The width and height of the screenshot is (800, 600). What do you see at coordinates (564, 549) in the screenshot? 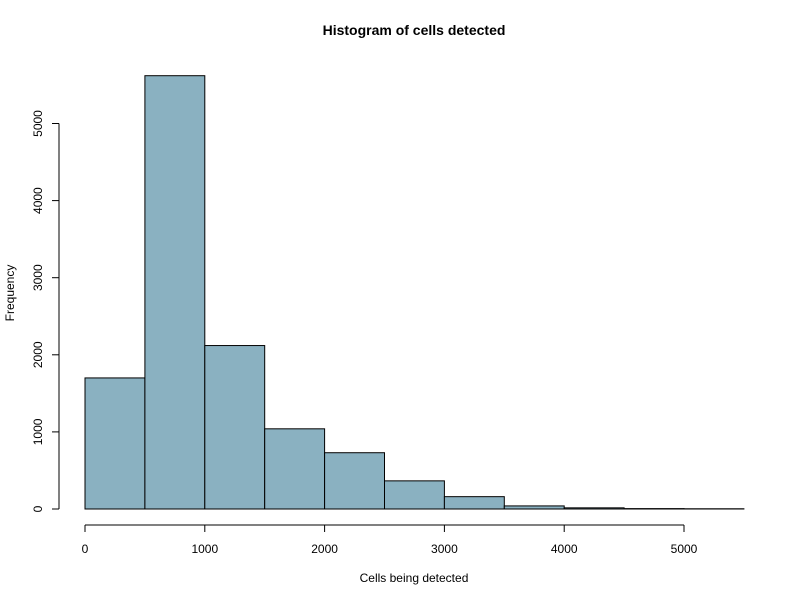
I see `x-tick-label: 4000` at bounding box center [564, 549].